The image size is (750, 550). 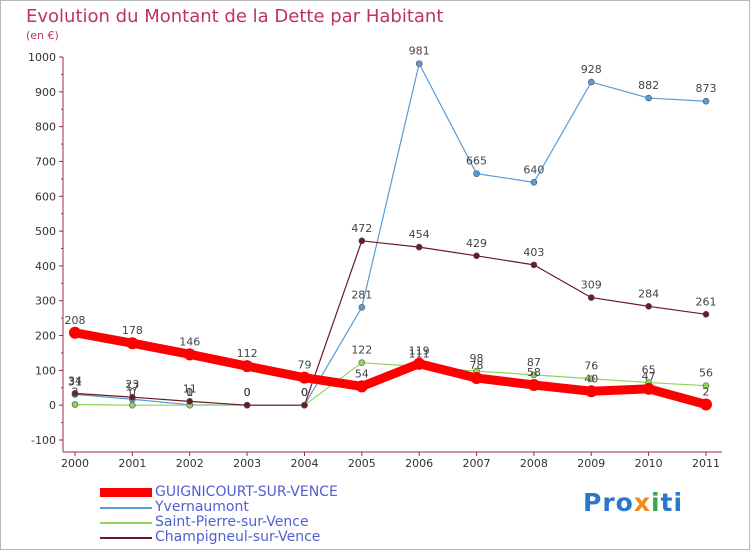 I want to click on data-label: 11, so click(x=190, y=388).